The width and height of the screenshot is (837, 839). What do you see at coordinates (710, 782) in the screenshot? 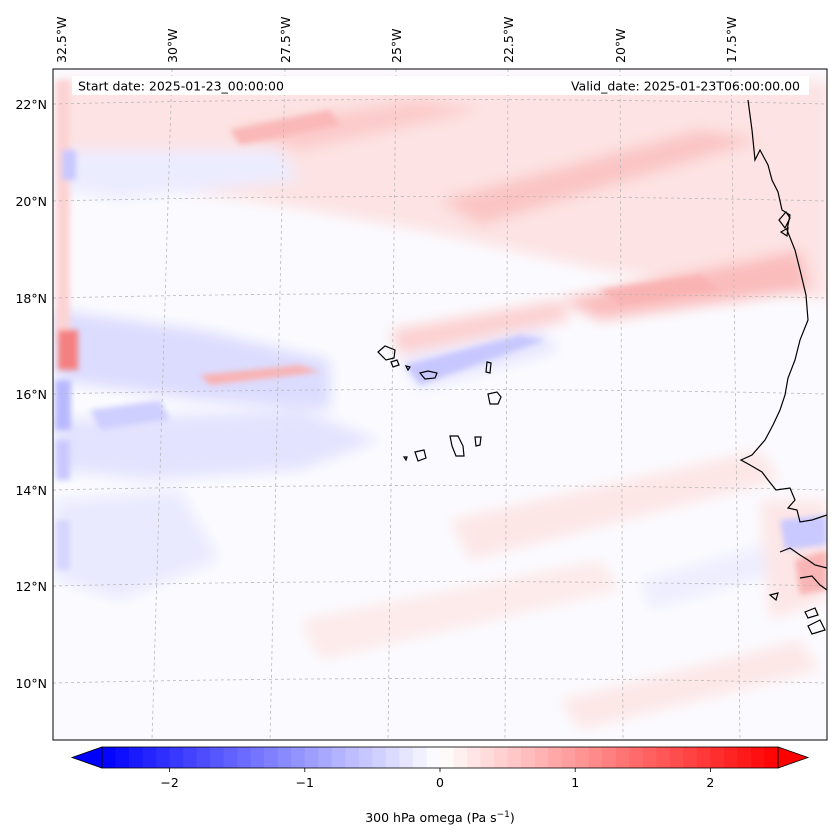
I see `colorbar-tick-label: 2` at bounding box center [710, 782].